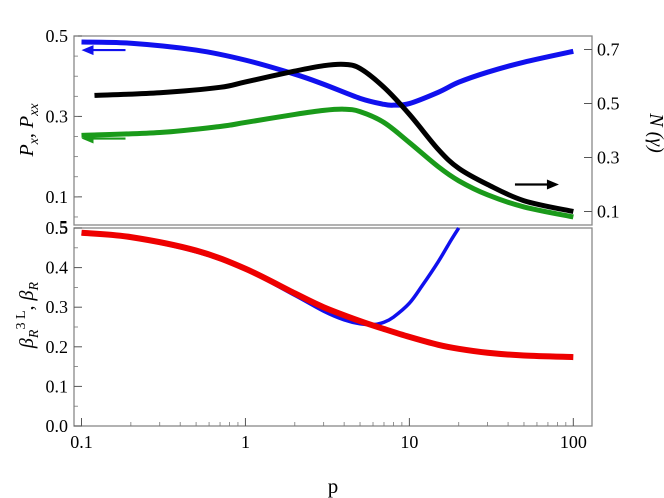 Image resolution: width=664 pixels, height=498 pixels. Describe the element at coordinates (63, 227) in the screenshot. I see `upper-left-tick-label-partial: 5` at that location.